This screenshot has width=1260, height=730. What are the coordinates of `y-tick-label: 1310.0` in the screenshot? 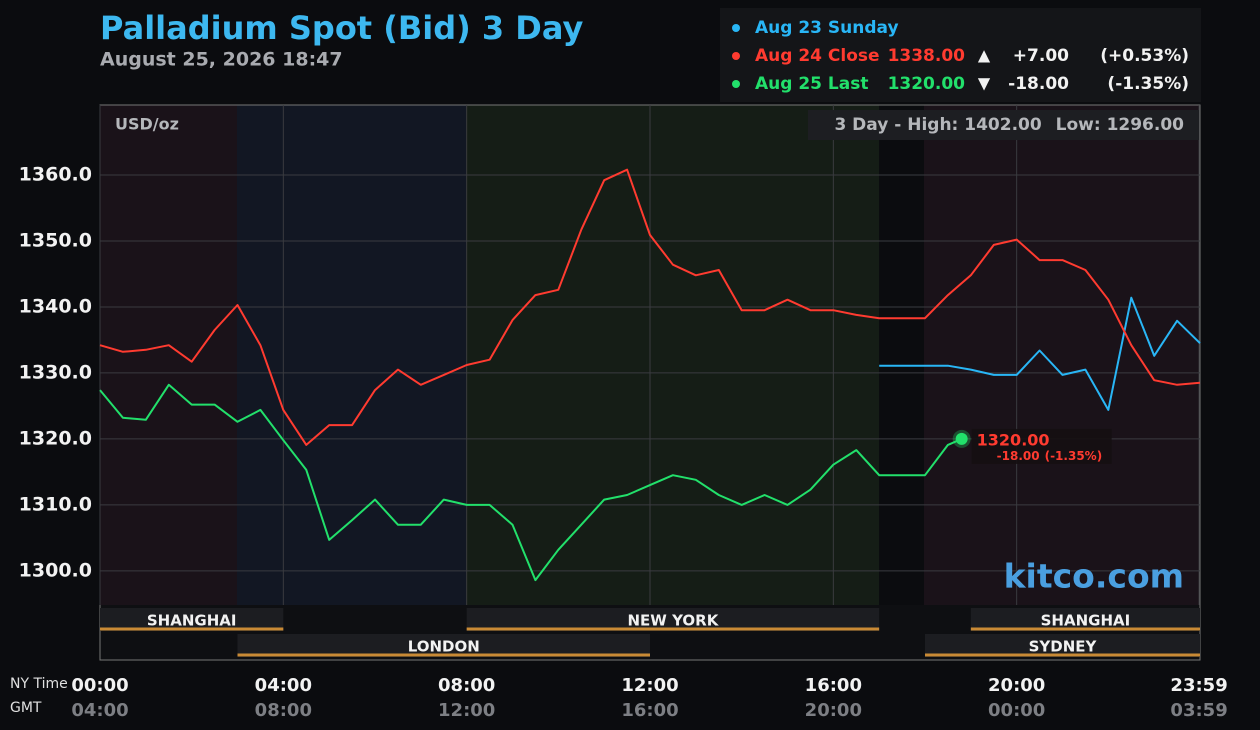 It's located at (55, 504).